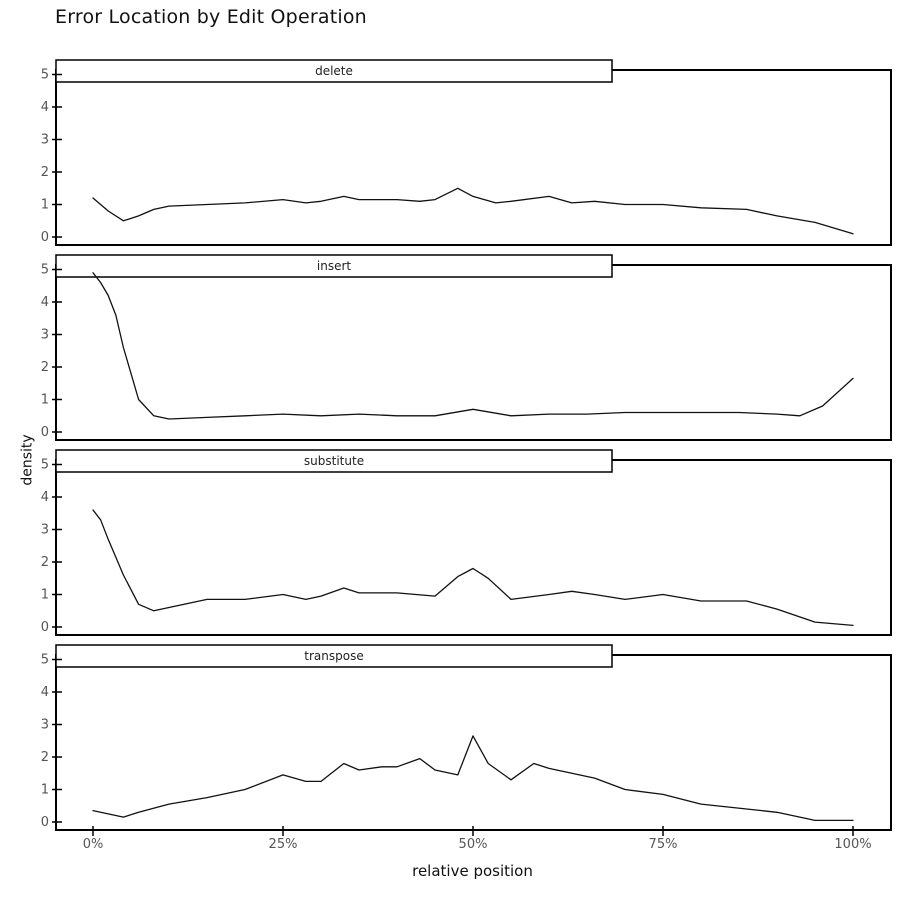 The image size is (900, 900). Describe the element at coordinates (45, 595) in the screenshot. I see `y-tick-label-substitute-1: 1` at that location.